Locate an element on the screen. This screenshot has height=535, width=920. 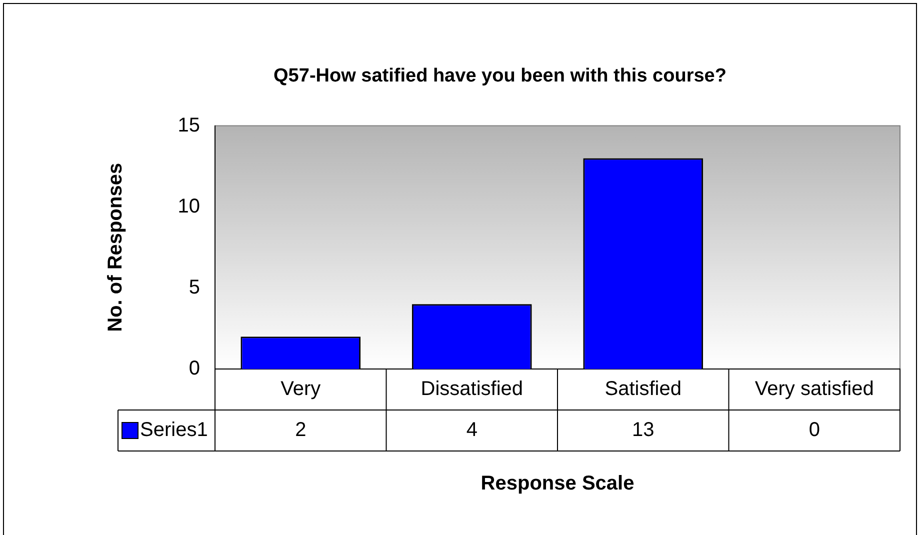
y-tick-label: 10 is located at coordinates (189, 206).